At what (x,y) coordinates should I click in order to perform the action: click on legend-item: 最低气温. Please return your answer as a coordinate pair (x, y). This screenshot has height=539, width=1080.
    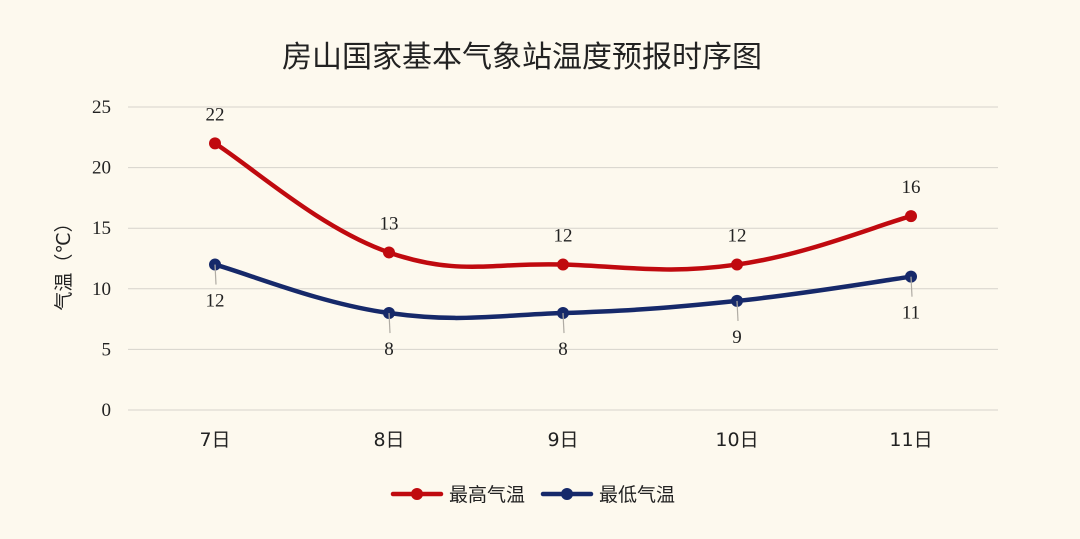
    Looking at the image, I should click on (607, 495).